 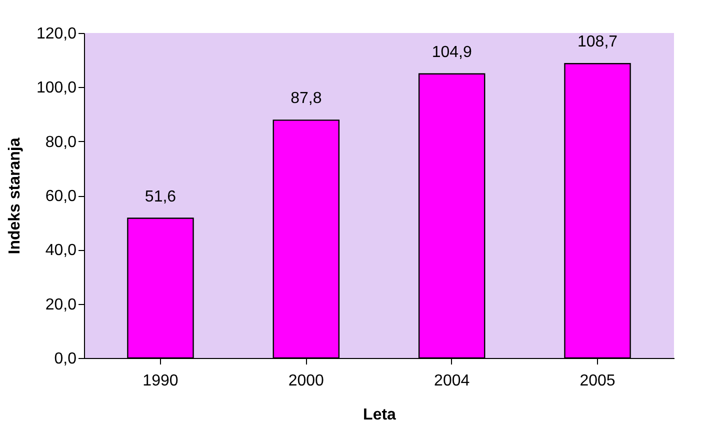 What do you see at coordinates (306, 99) in the screenshot?
I see `data-label: 87,8` at bounding box center [306, 99].